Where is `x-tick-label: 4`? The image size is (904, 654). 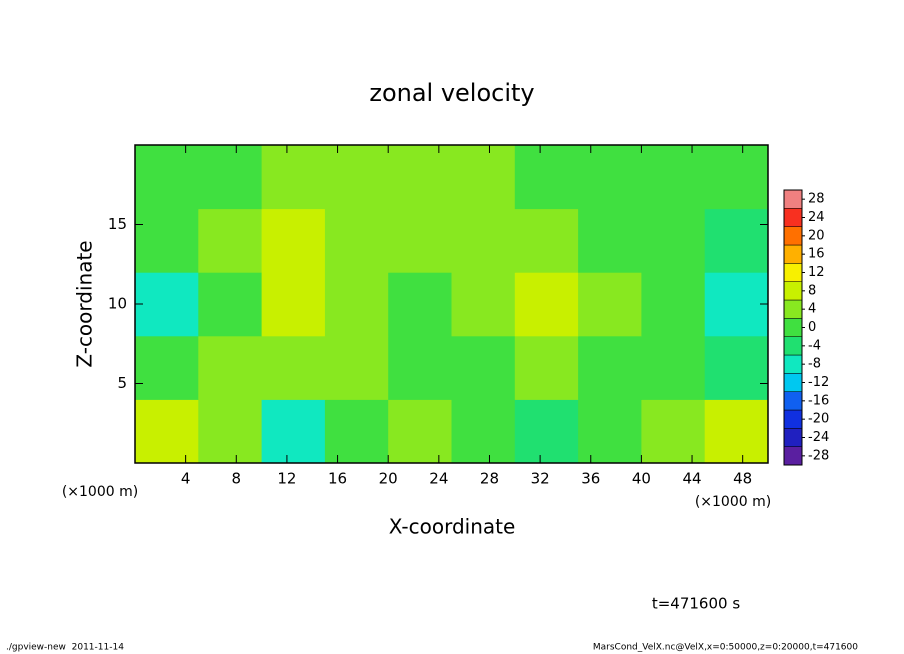
x-tick-label: 4 is located at coordinates (186, 479).